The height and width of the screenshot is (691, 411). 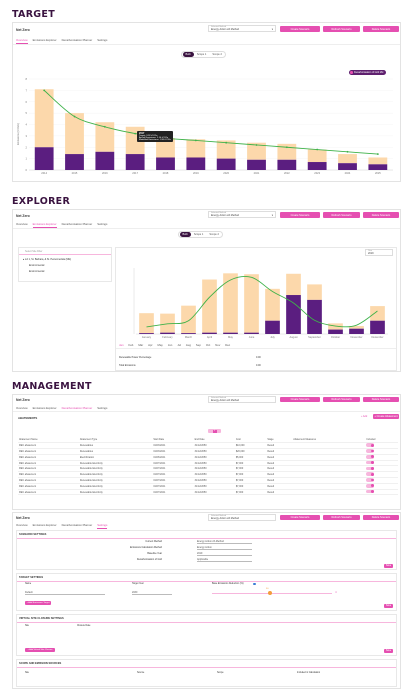 What do you see at coordinates (121, 346) in the screenshot?
I see `month-tab: Jan` at bounding box center [121, 346].